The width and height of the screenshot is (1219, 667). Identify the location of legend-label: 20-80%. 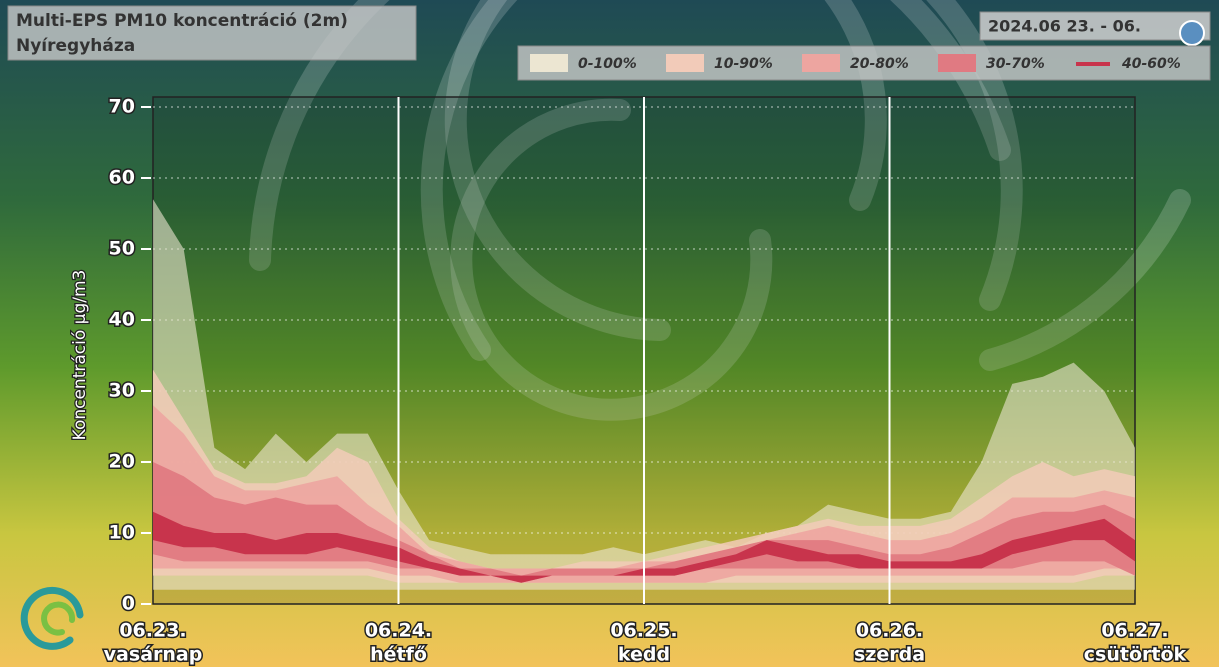
(879, 64).